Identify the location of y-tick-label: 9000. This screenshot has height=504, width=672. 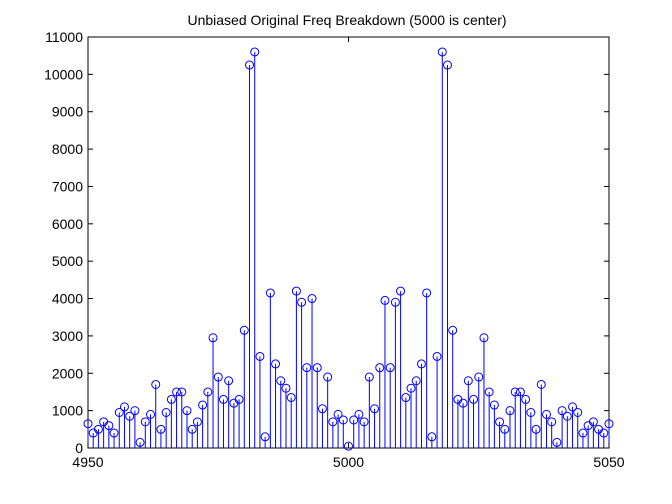
(67, 112).